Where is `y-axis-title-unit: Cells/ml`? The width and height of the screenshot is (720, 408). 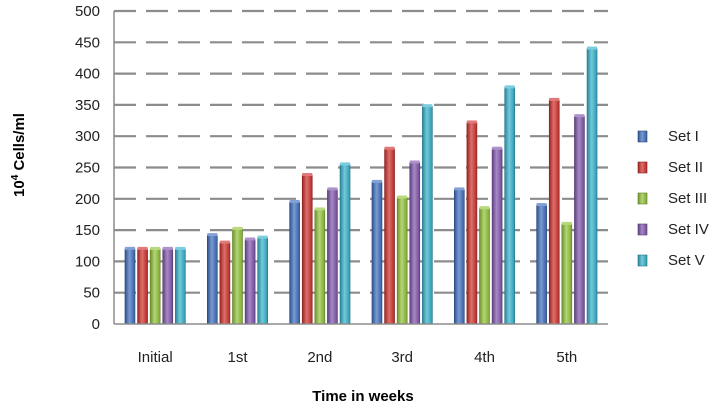 y-axis-title-unit: Cells/ml is located at coordinates (19, 144).